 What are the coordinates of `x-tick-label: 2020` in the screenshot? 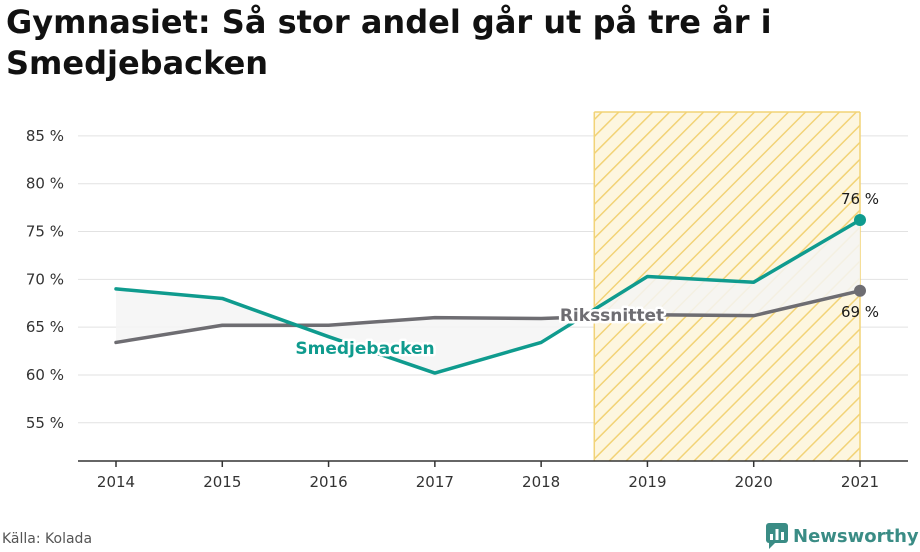 It's located at (754, 482).